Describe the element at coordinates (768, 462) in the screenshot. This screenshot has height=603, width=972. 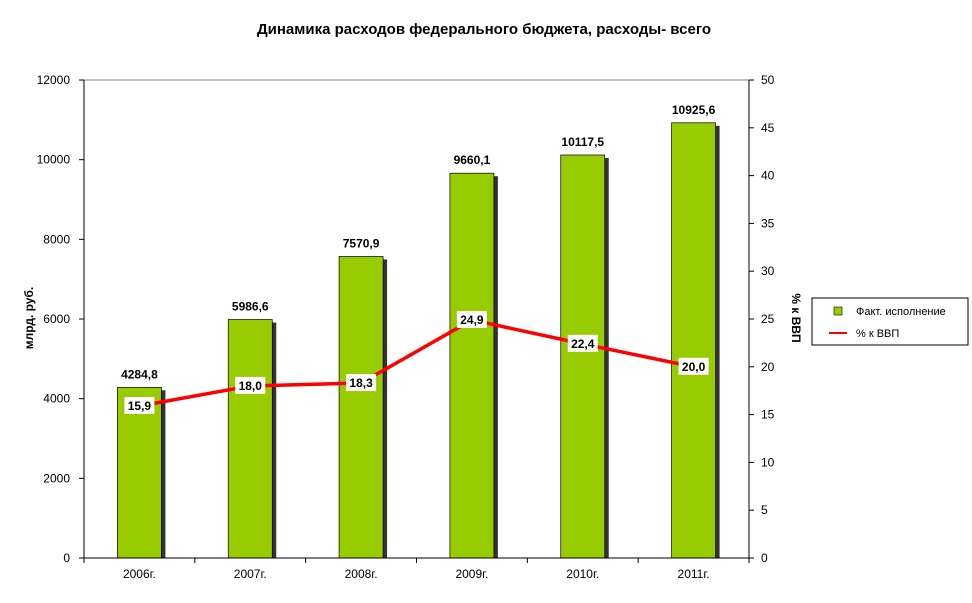
I see `y2-tick-label: 10` at that location.